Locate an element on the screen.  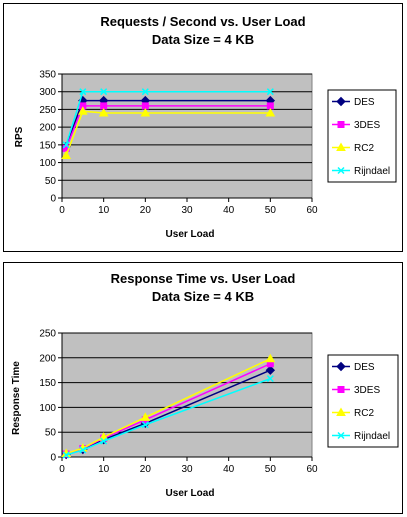
series-des-point is located at coordinates (270, 370).